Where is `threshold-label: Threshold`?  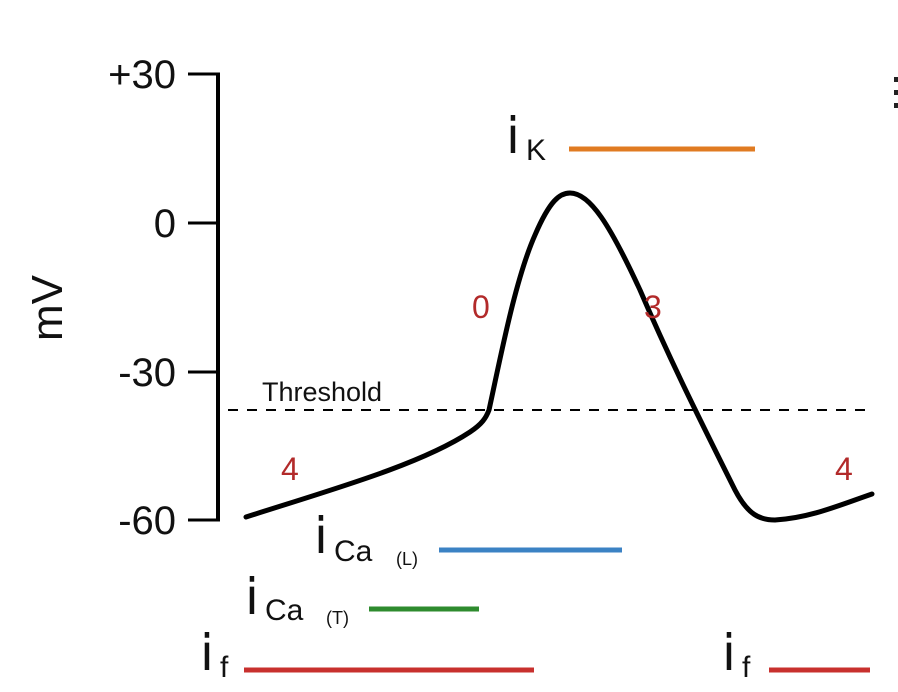
threshold-label: Threshold is located at coordinates (322, 392).